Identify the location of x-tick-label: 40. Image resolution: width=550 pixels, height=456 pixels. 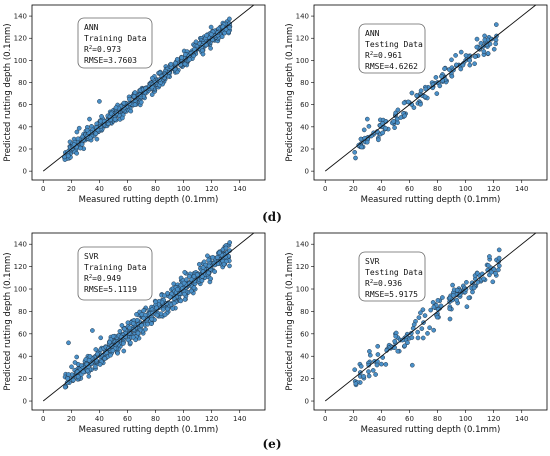
(381, 419).